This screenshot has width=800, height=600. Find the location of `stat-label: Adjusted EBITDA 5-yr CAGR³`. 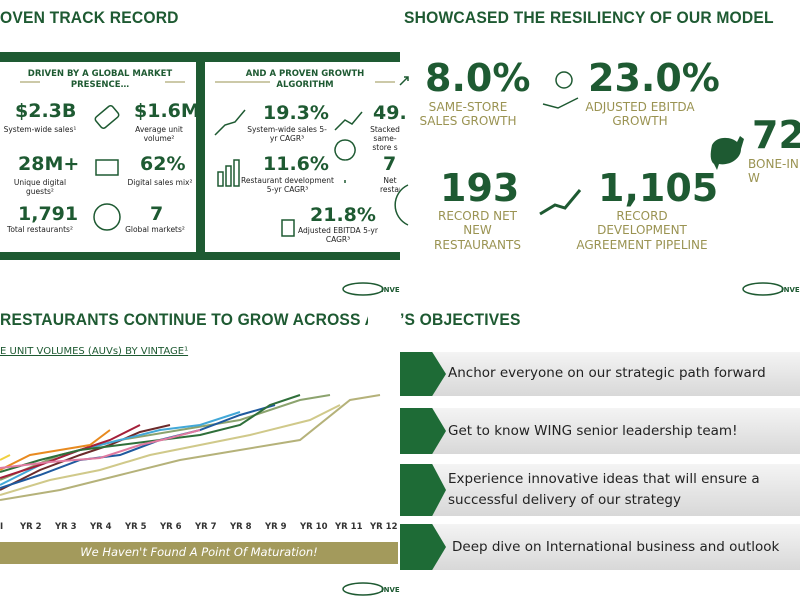

stat-label: Adjusted EBITDA 5-yr CAGR³ is located at coordinates (338, 235).